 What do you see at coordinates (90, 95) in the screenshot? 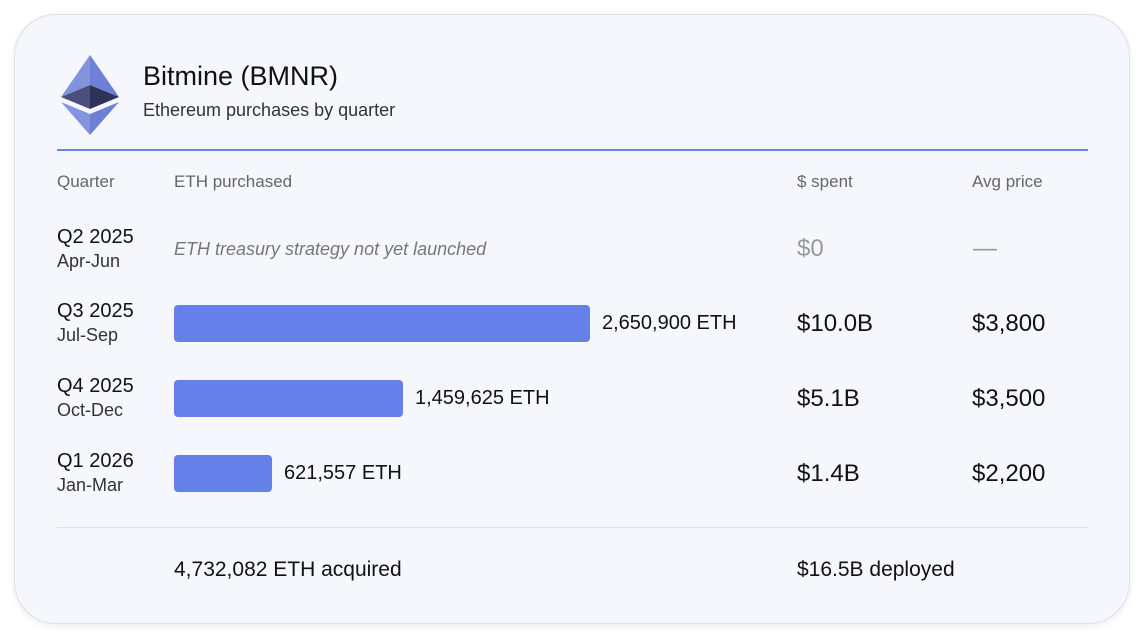
I see `ethereum-icon` at bounding box center [90, 95].